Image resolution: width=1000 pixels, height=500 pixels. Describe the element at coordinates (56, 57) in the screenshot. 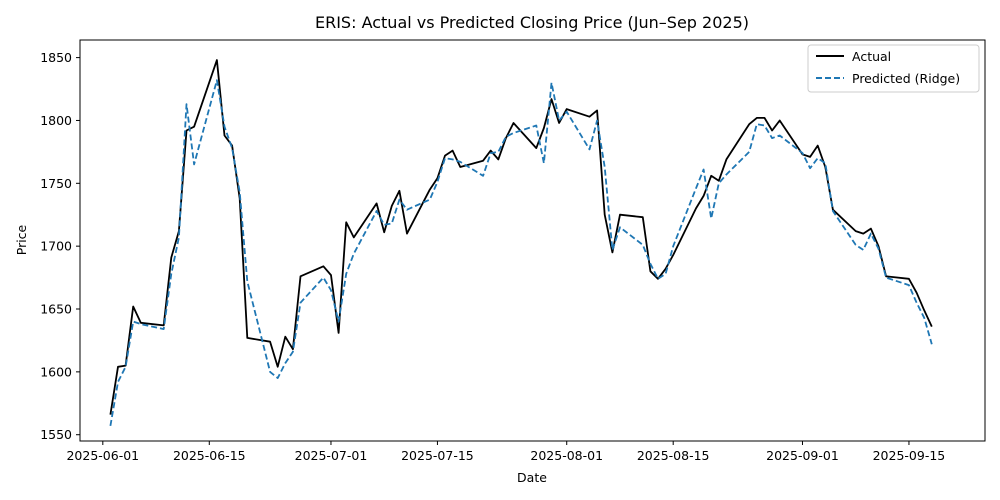

I see `y-tick-label: 1850` at that location.